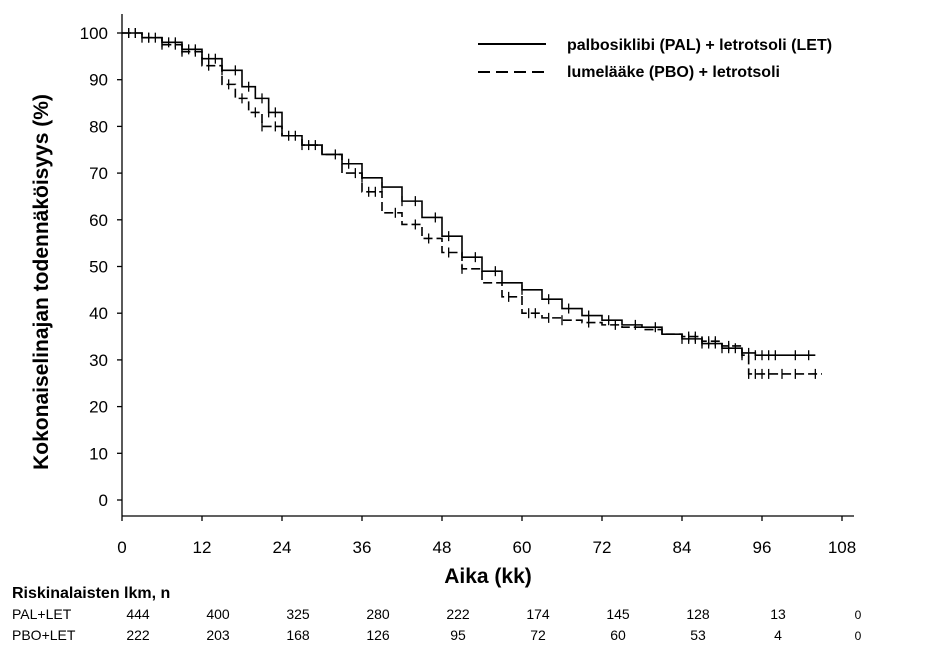 The width and height of the screenshot is (939, 646). What do you see at coordinates (98, 407) in the screenshot?
I see `y-tick-label: 20` at bounding box center [98, 407].